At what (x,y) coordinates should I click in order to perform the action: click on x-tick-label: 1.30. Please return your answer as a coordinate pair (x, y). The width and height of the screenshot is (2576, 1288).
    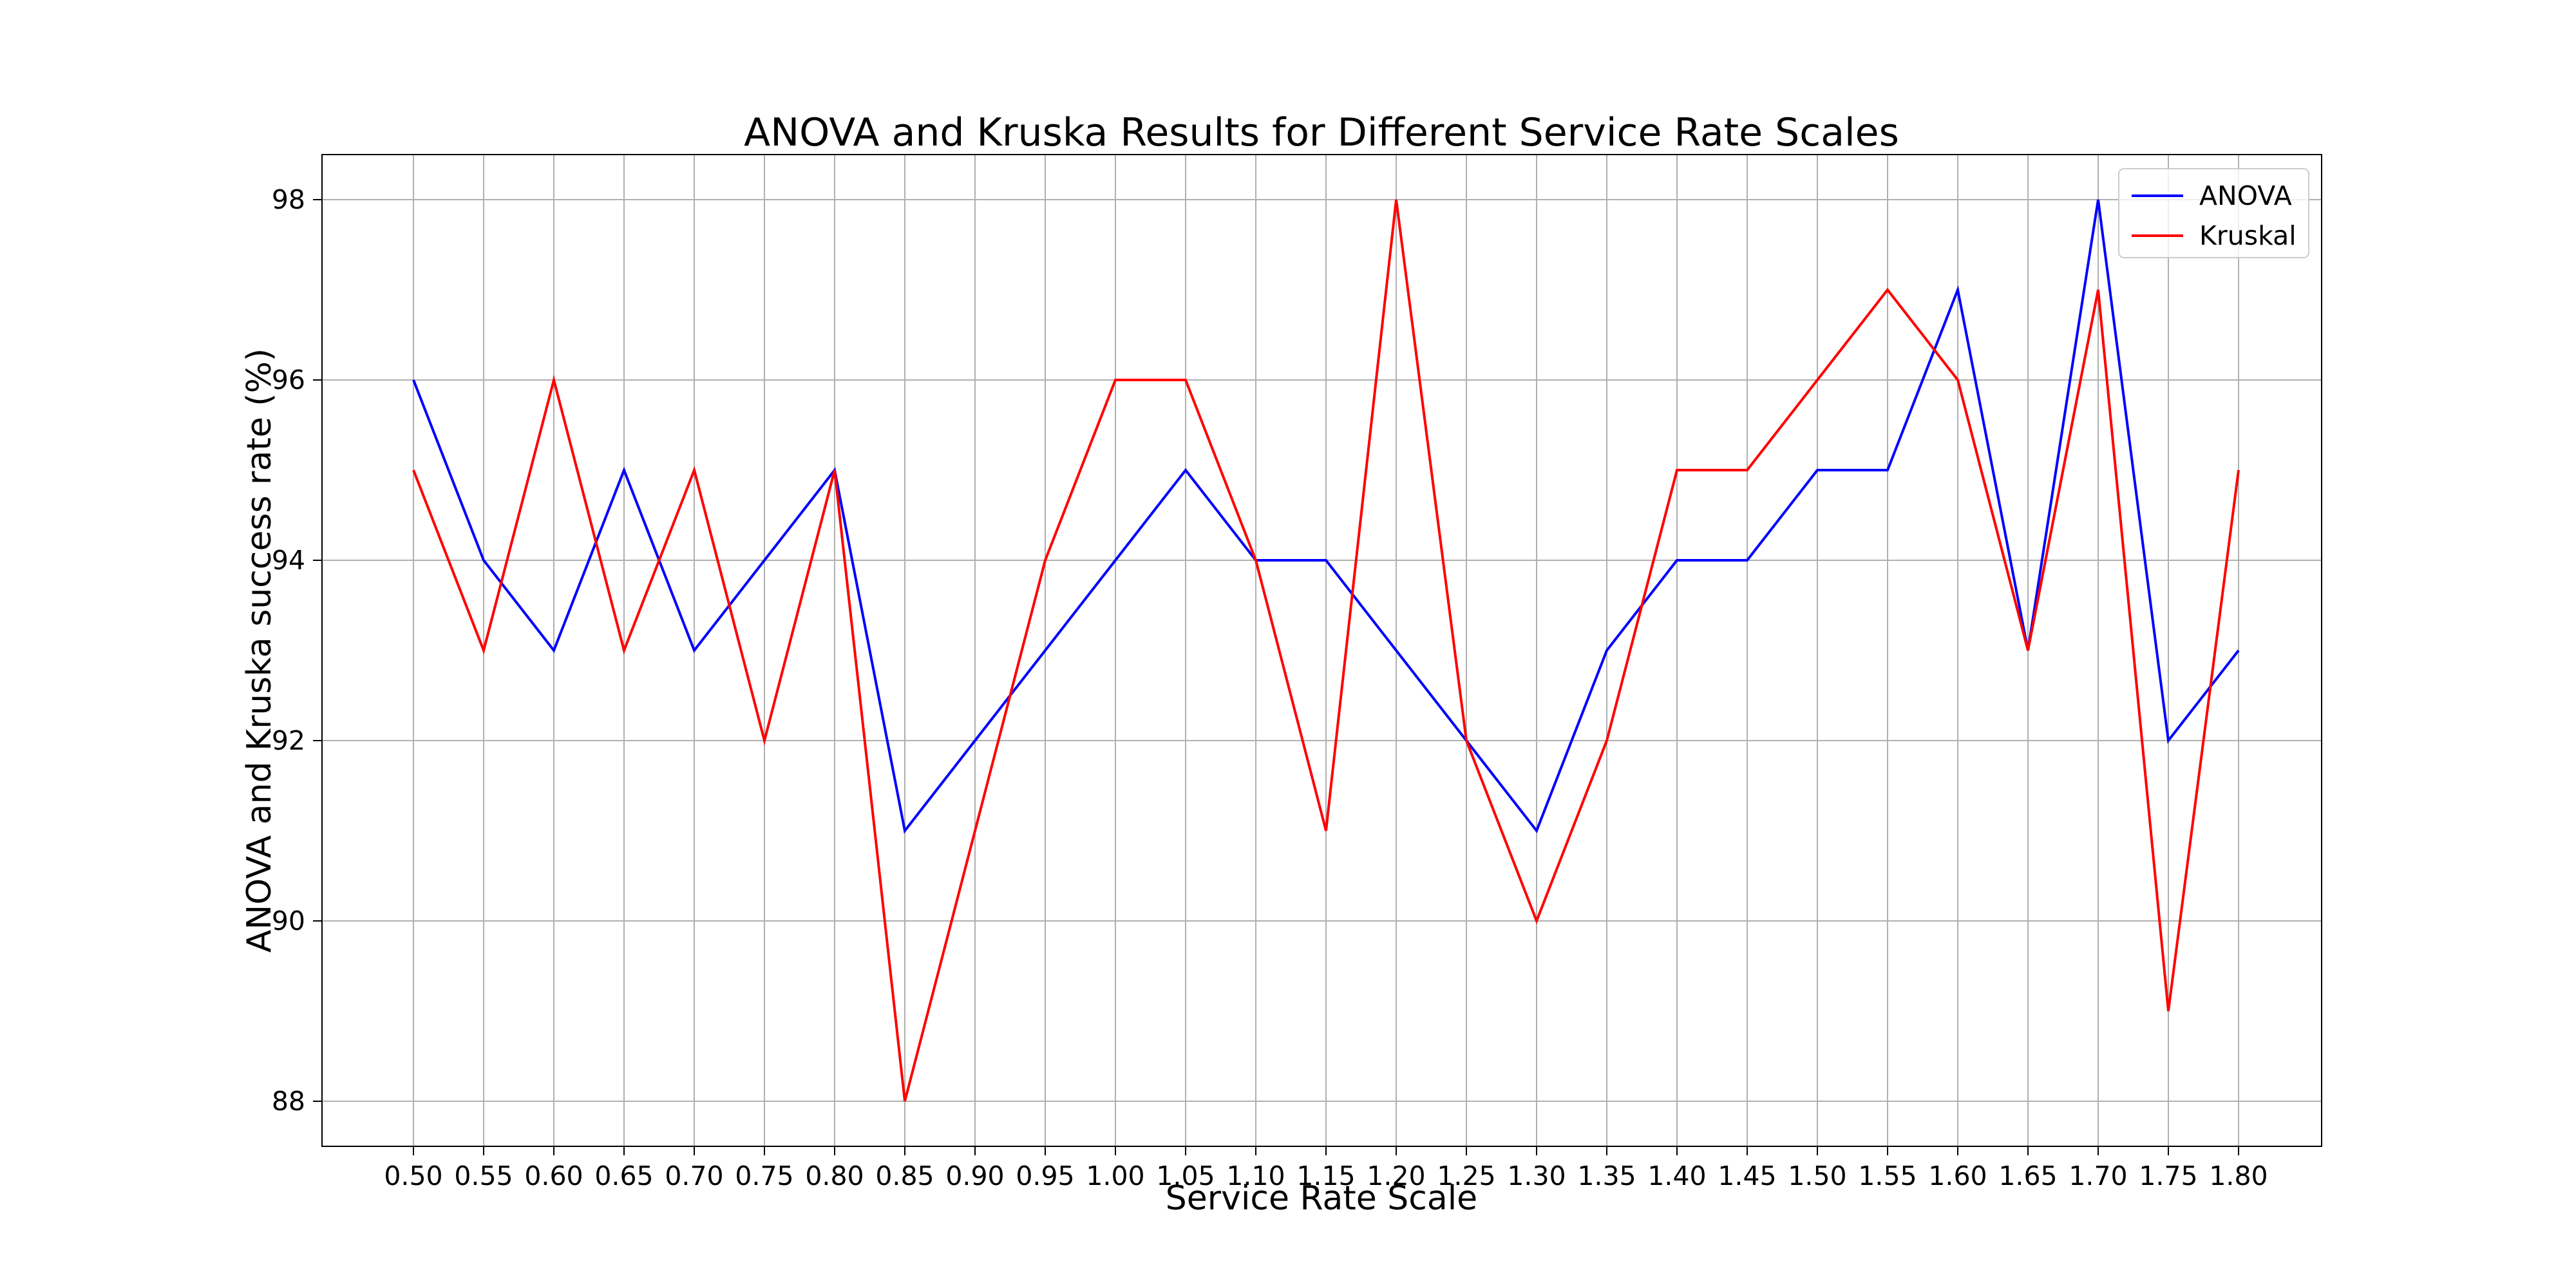
    Looking at the image, I should click on (1537, 1175).